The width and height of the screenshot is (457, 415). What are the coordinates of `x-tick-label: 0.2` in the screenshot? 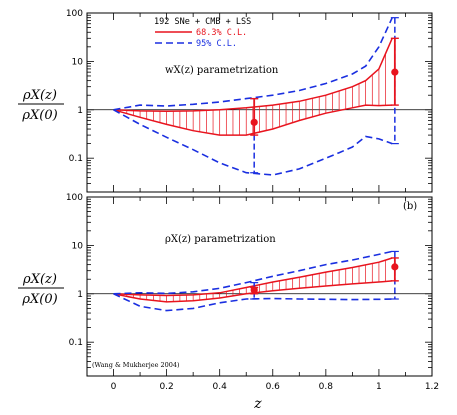 It's located at (166, 387).